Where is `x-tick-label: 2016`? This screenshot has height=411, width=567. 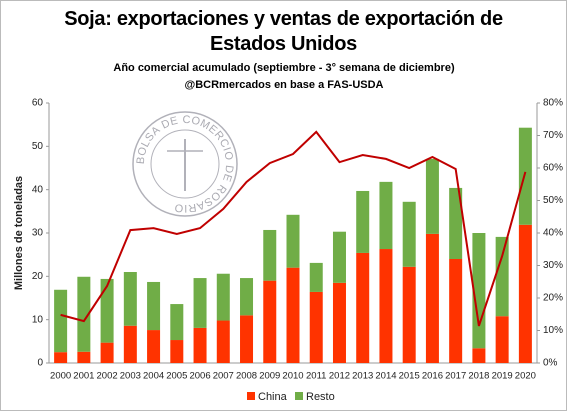 x-tick-label: 2016 is located at coordinates (432, 376).